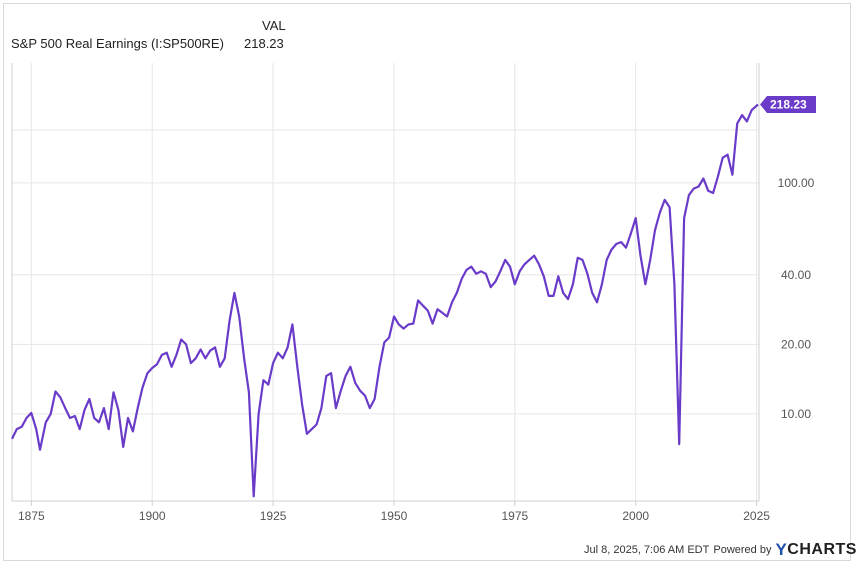 This screenshot has width=856, height=571. Describe the element at coordinates (264, 43) in the screenshot. I see `legend-series-value: 218.23` at that location.